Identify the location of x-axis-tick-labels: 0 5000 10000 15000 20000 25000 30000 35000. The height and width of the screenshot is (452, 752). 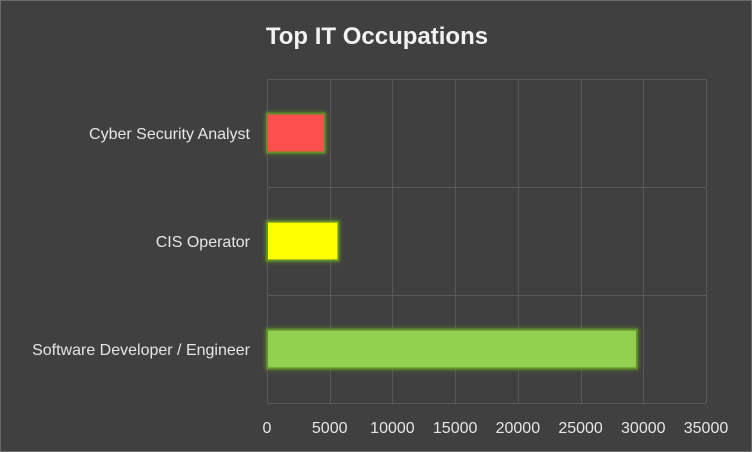
(496, 428).